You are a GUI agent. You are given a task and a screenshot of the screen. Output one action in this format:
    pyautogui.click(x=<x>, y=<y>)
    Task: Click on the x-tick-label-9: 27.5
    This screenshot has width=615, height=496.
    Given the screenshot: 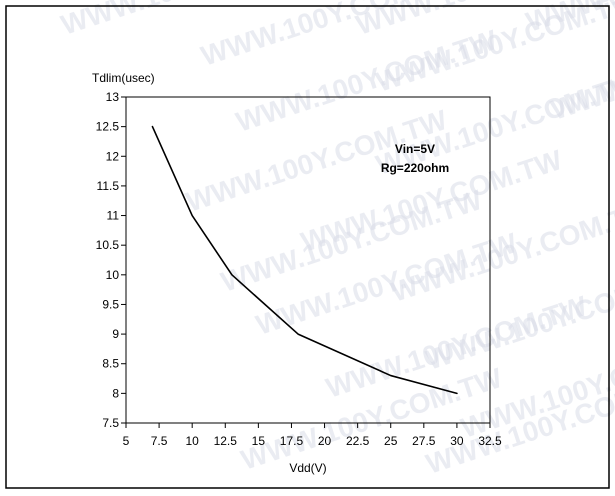 What is the action you would take?
    pyautogui.click(x=424, y=441)
    